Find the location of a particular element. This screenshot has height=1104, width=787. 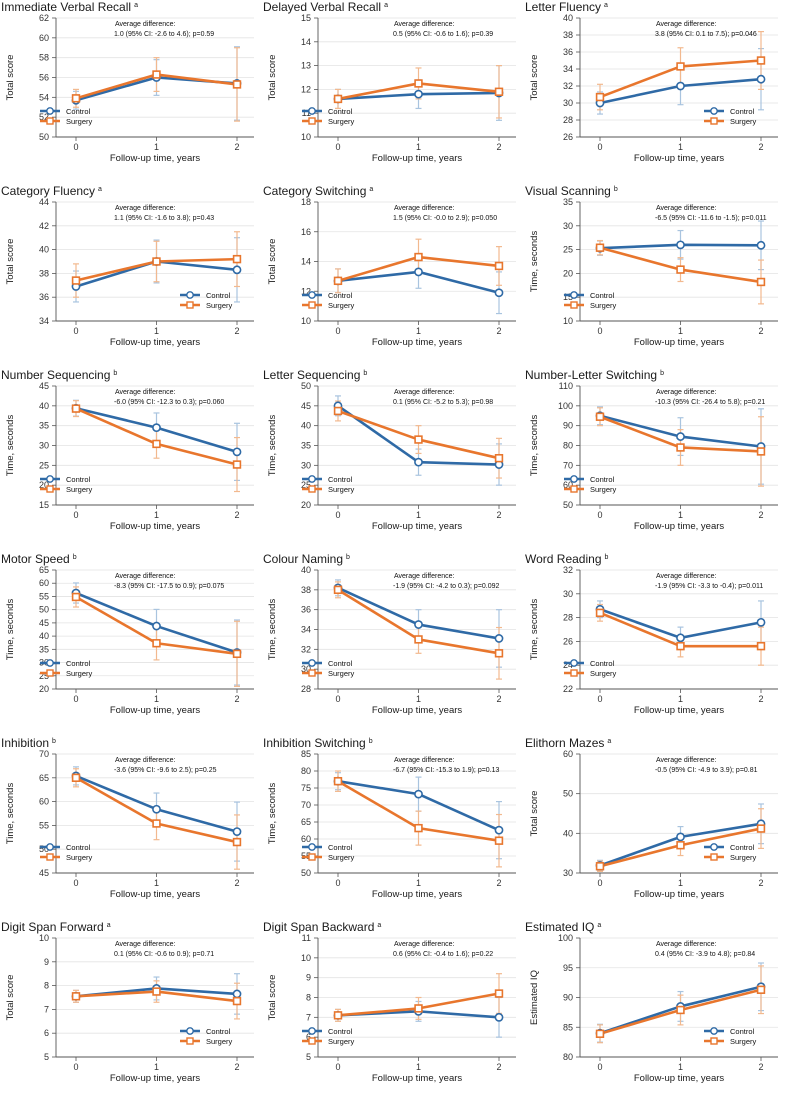

y-tick-label: 20 is located at coordinates (44, 485).